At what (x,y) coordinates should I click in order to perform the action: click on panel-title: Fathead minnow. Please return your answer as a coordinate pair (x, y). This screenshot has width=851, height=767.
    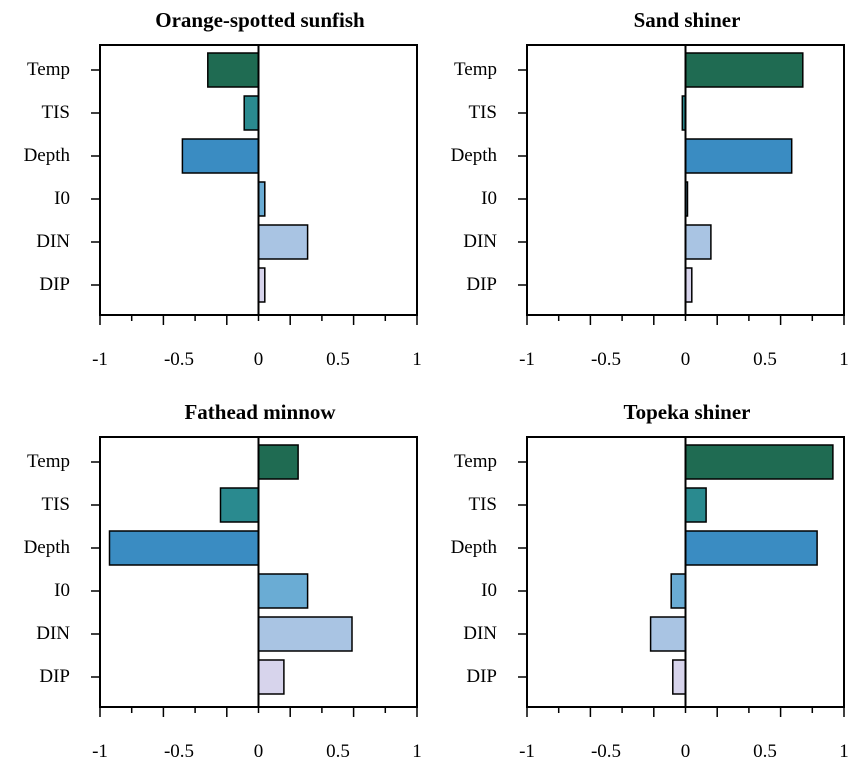
    Looking at the image, I should click on (260, 412).